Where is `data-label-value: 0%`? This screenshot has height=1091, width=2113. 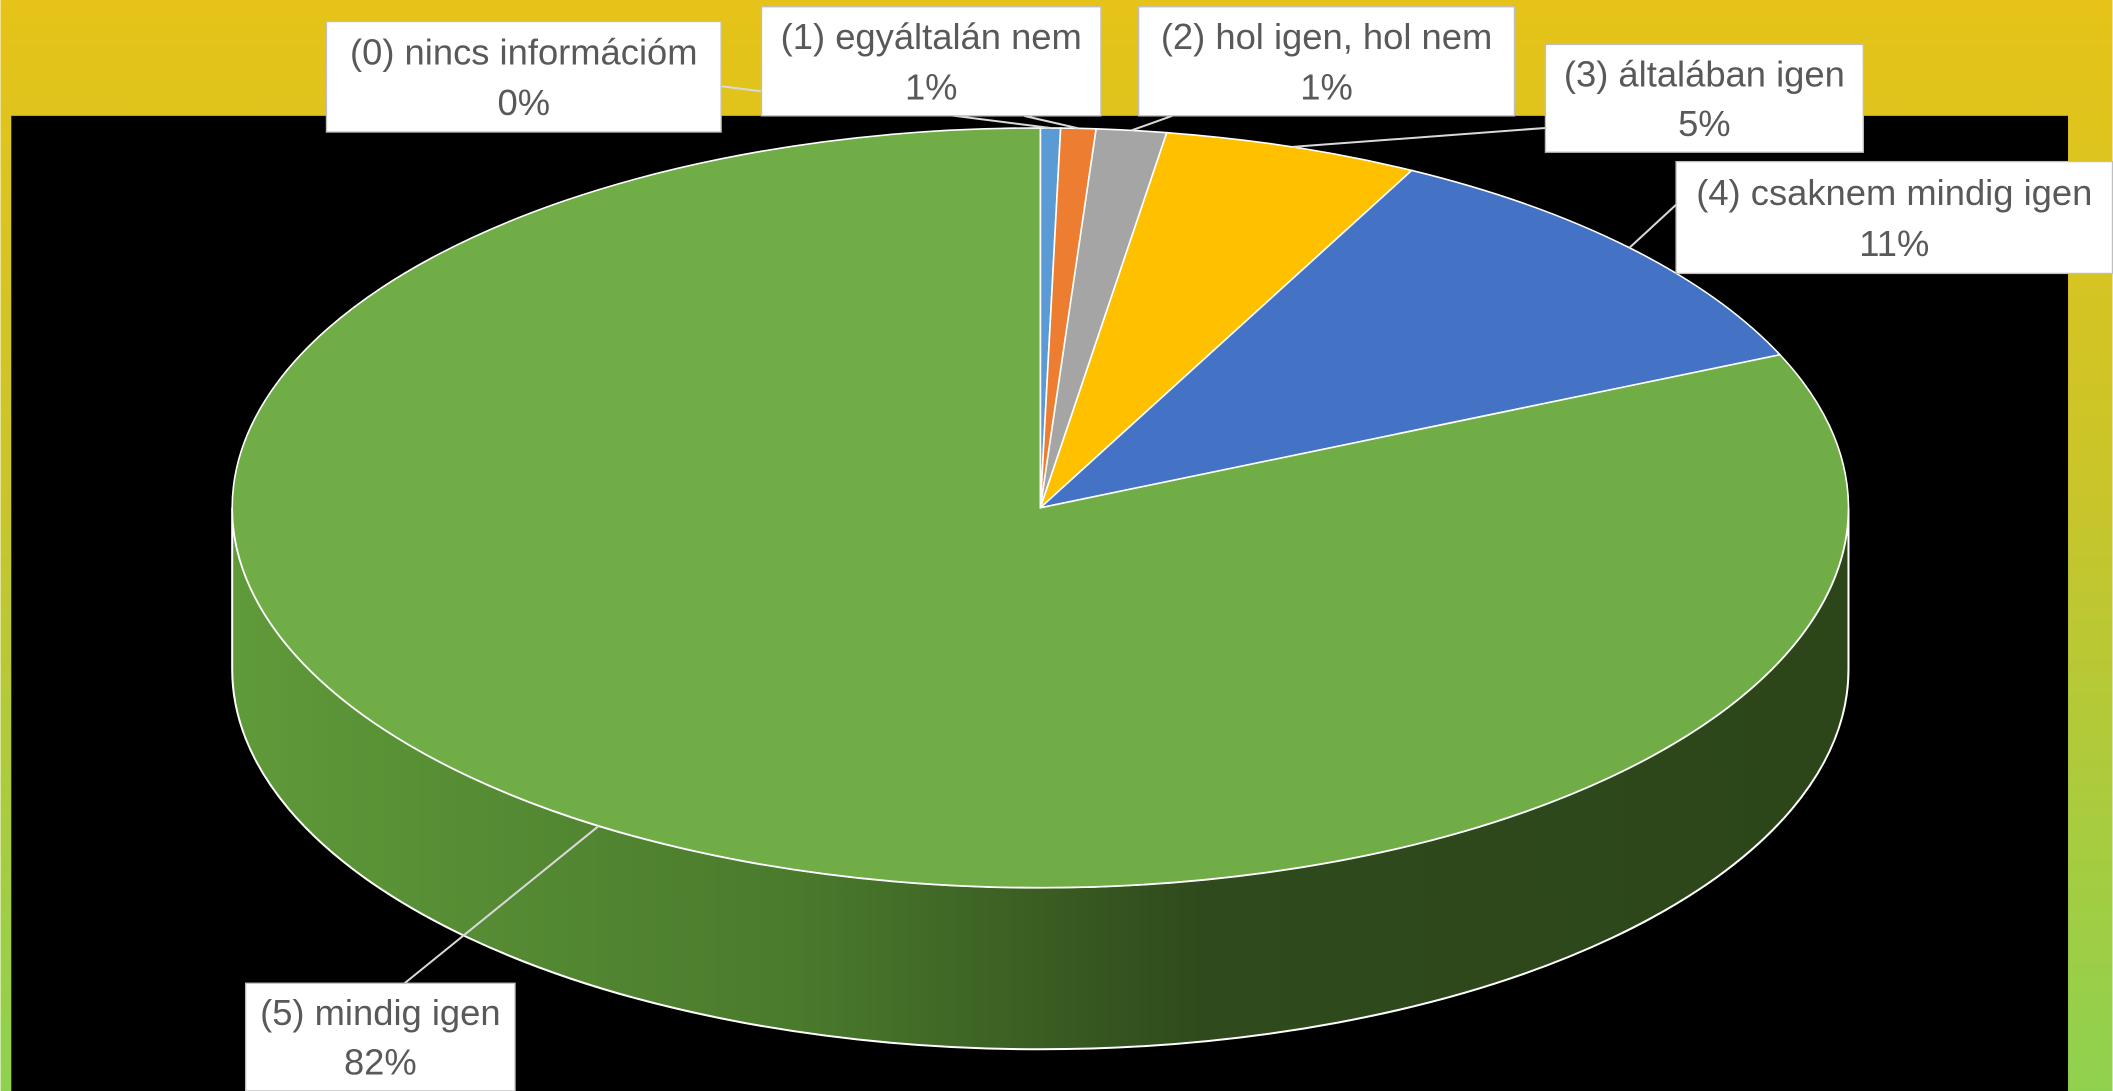
data-label-value: 0% is located at coordinates (524, 102).